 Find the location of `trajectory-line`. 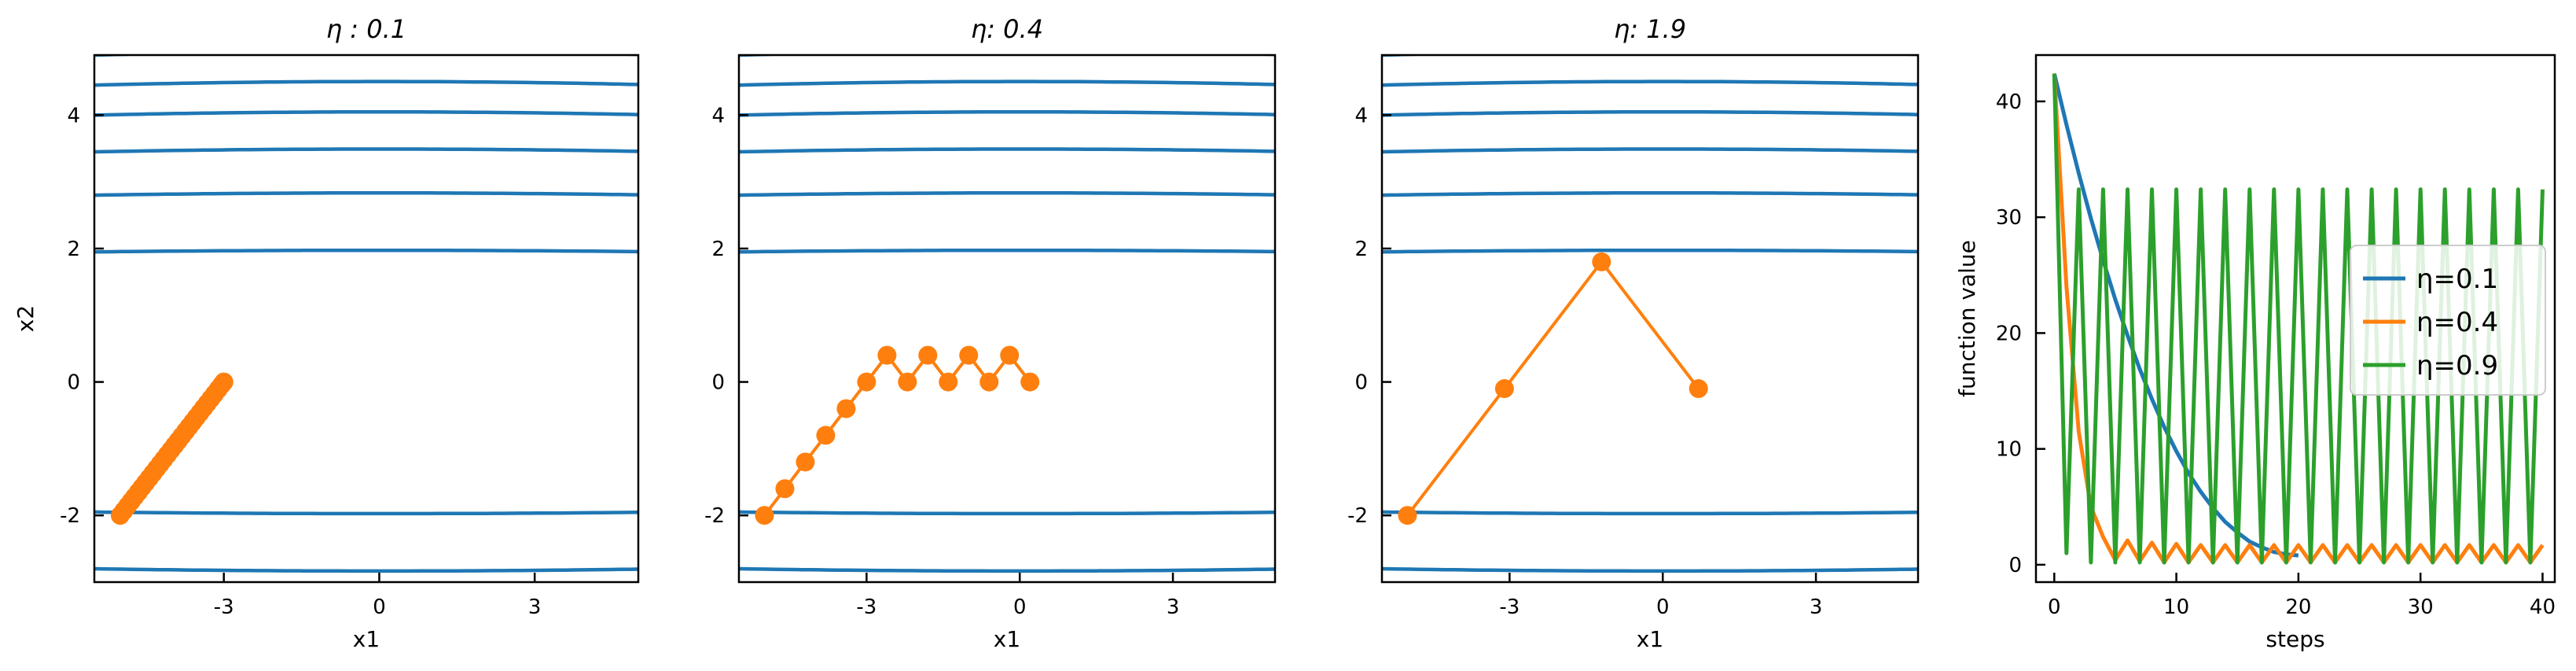

trajectory-line is located at coordinates (1553, 388).